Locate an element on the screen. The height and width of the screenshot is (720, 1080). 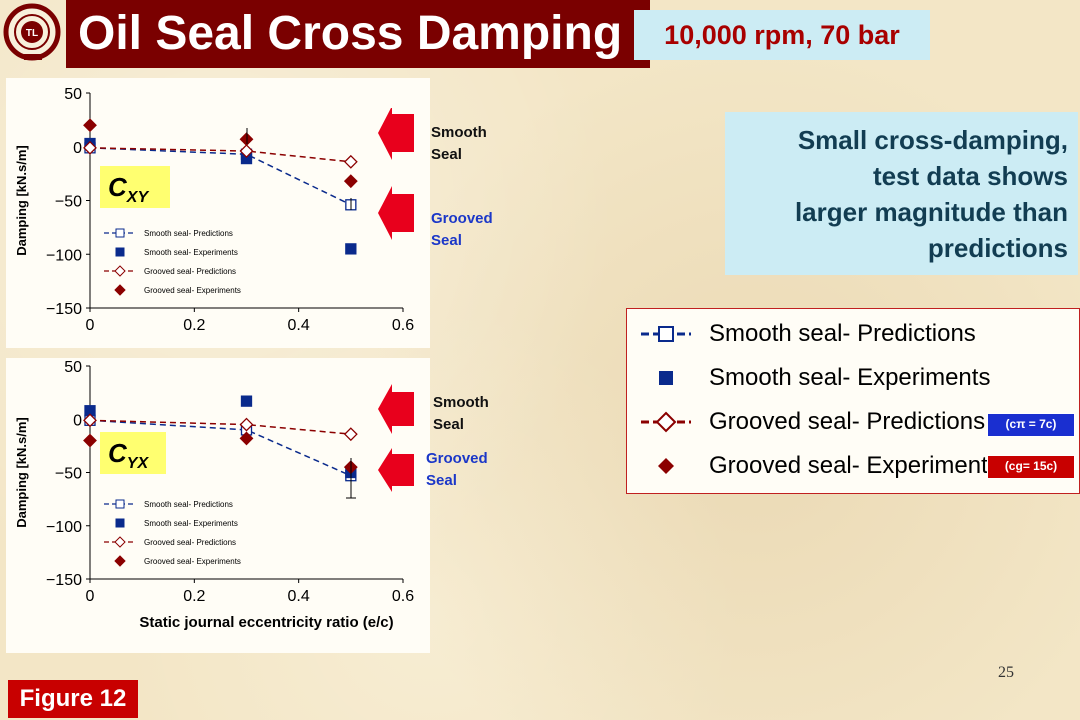
smooth-clearance-badge: (cπ = 7c) is located at coordinates (1031, 425).